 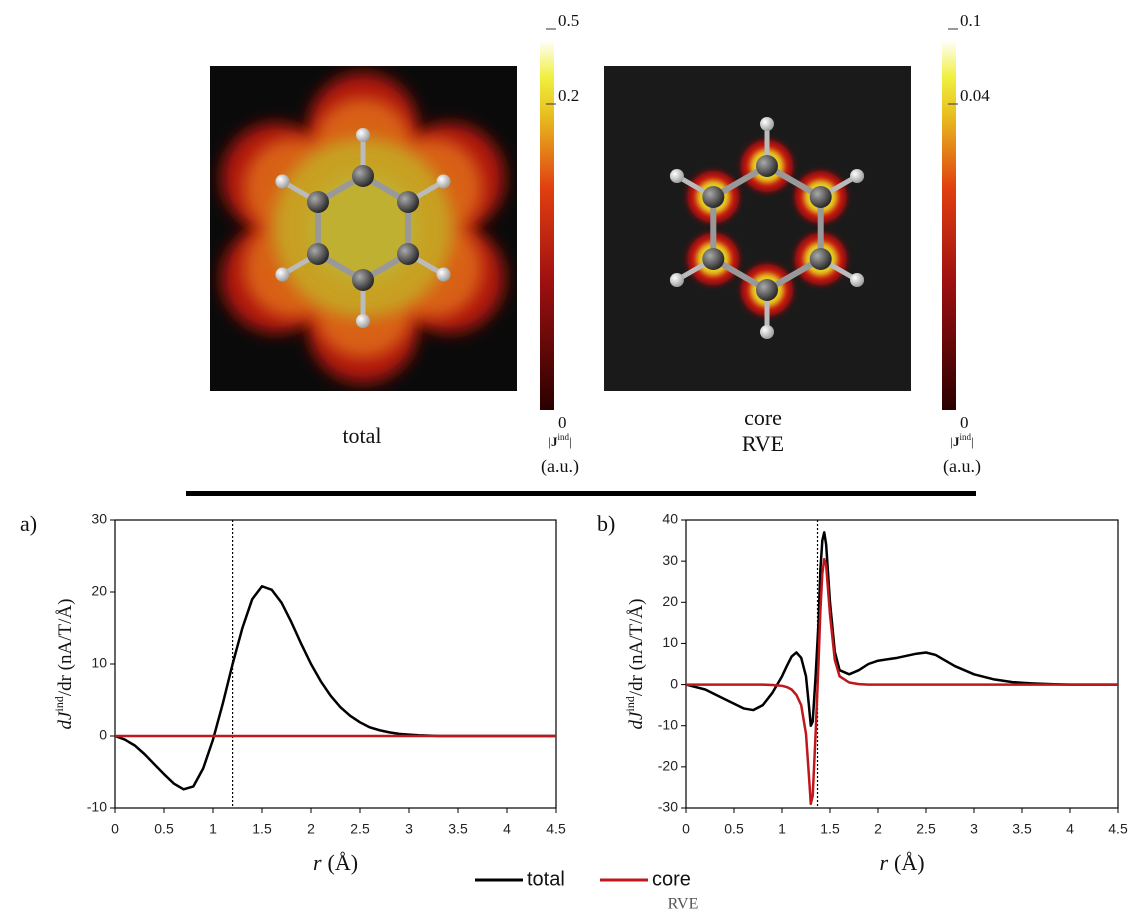 I want to click on y-tick-label: -30, so click(x=668, y=807).